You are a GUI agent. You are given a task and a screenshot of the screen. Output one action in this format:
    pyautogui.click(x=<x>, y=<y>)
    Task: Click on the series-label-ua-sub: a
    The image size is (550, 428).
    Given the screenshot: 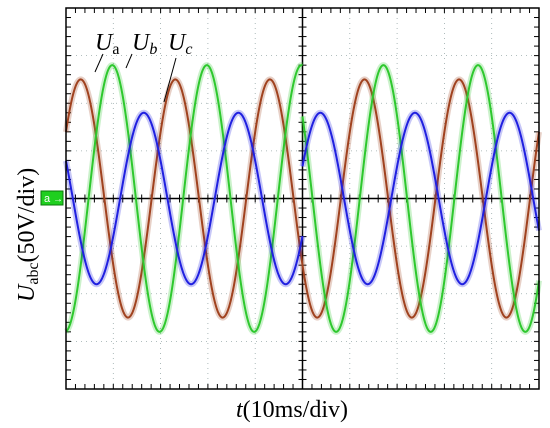 What is the action you would take?
    pyautogui.click(x=115, y=49)
    